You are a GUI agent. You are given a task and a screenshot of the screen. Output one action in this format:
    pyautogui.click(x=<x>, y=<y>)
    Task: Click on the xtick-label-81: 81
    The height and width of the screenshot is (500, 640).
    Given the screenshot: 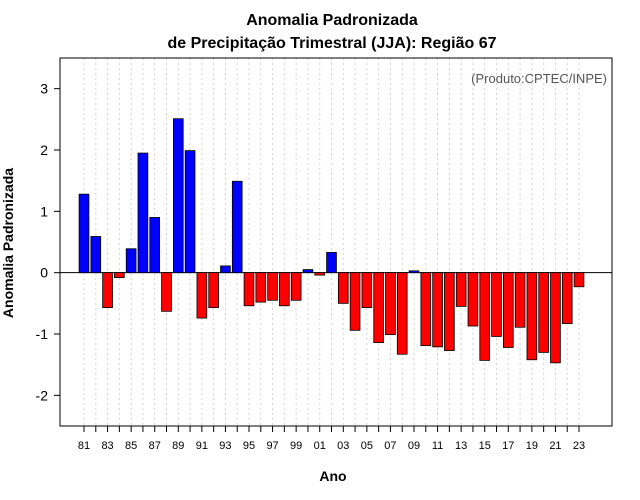 What is the action you would take?
    pyautogui.click(x=84, y=446)
    